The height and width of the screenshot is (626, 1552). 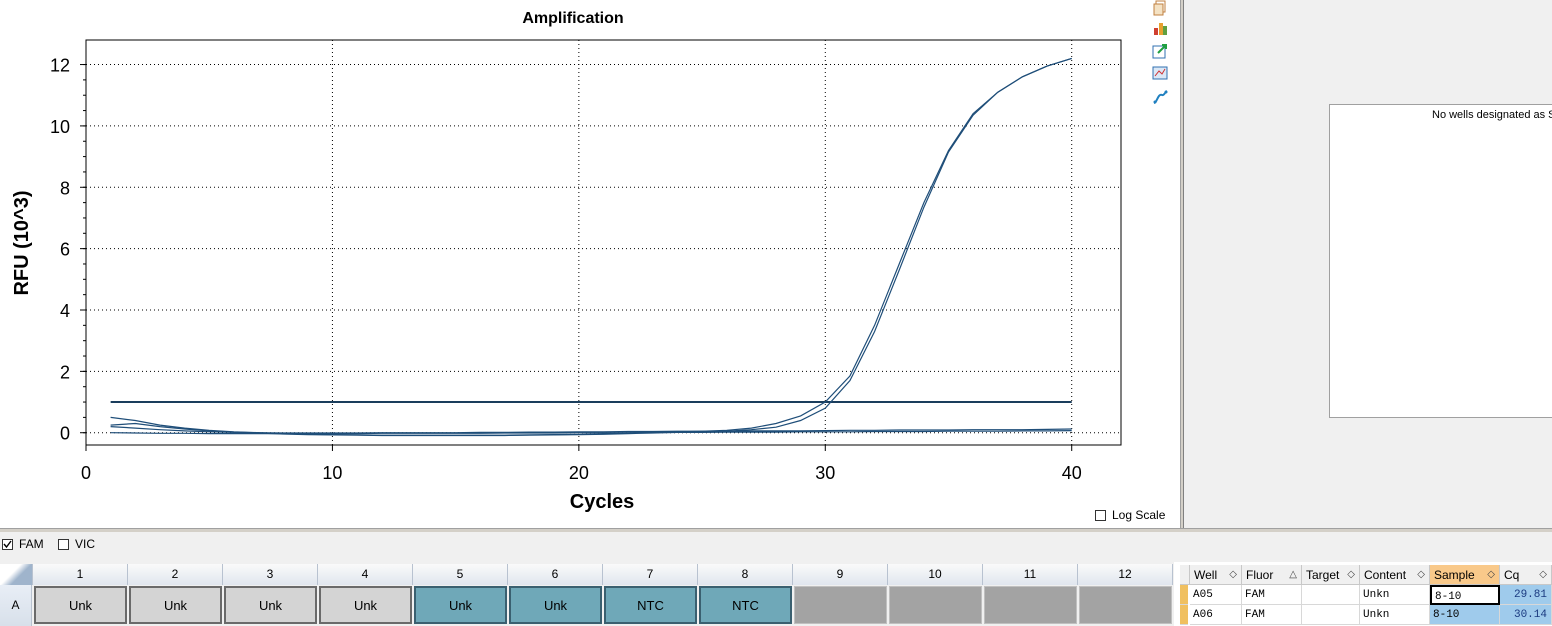 What do you see at coordinates (22, 242) in the screenshot?
I see `y-axis-label: RFU (10^3)` at bounding box center [22, 242].